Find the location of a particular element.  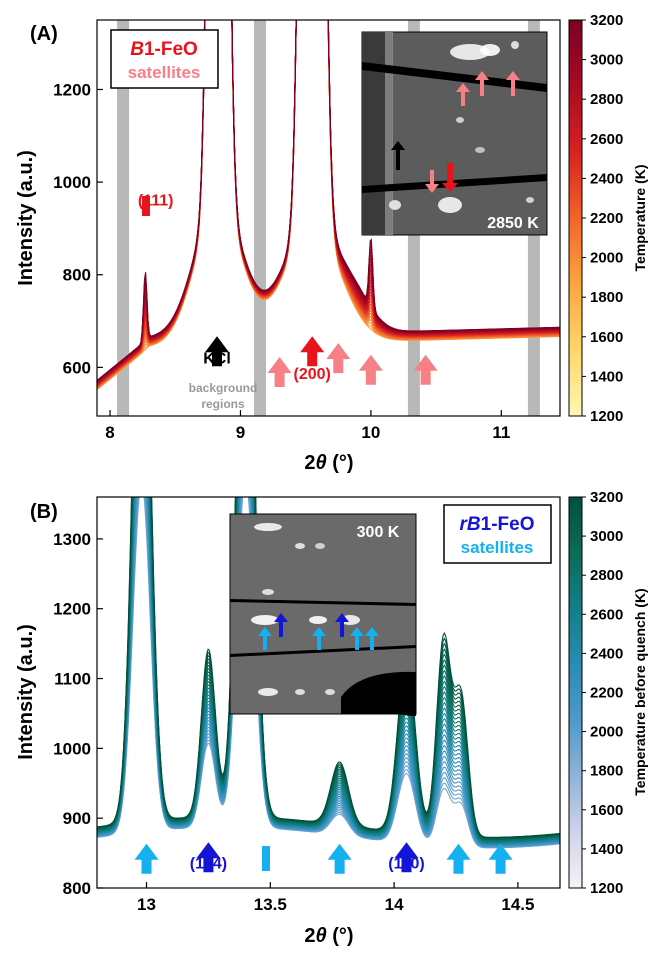

panel-b-arrows is located at coordinates (323, 858).